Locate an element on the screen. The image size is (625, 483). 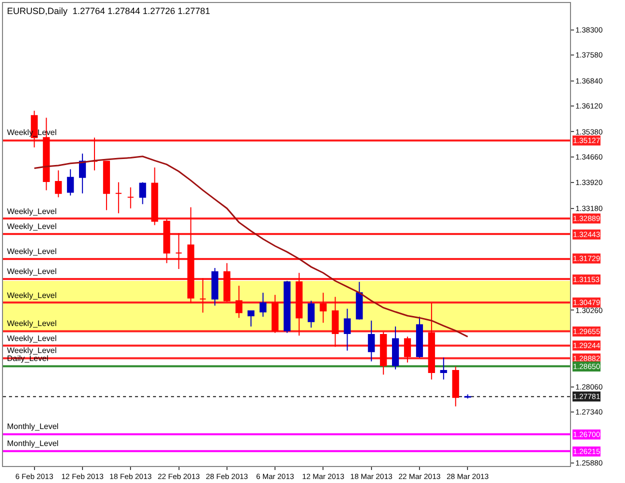
chart-title: EURUSD,Daily 1.27764 1.27844 1.27726 1.27781 is located at coordinates (108, 11).